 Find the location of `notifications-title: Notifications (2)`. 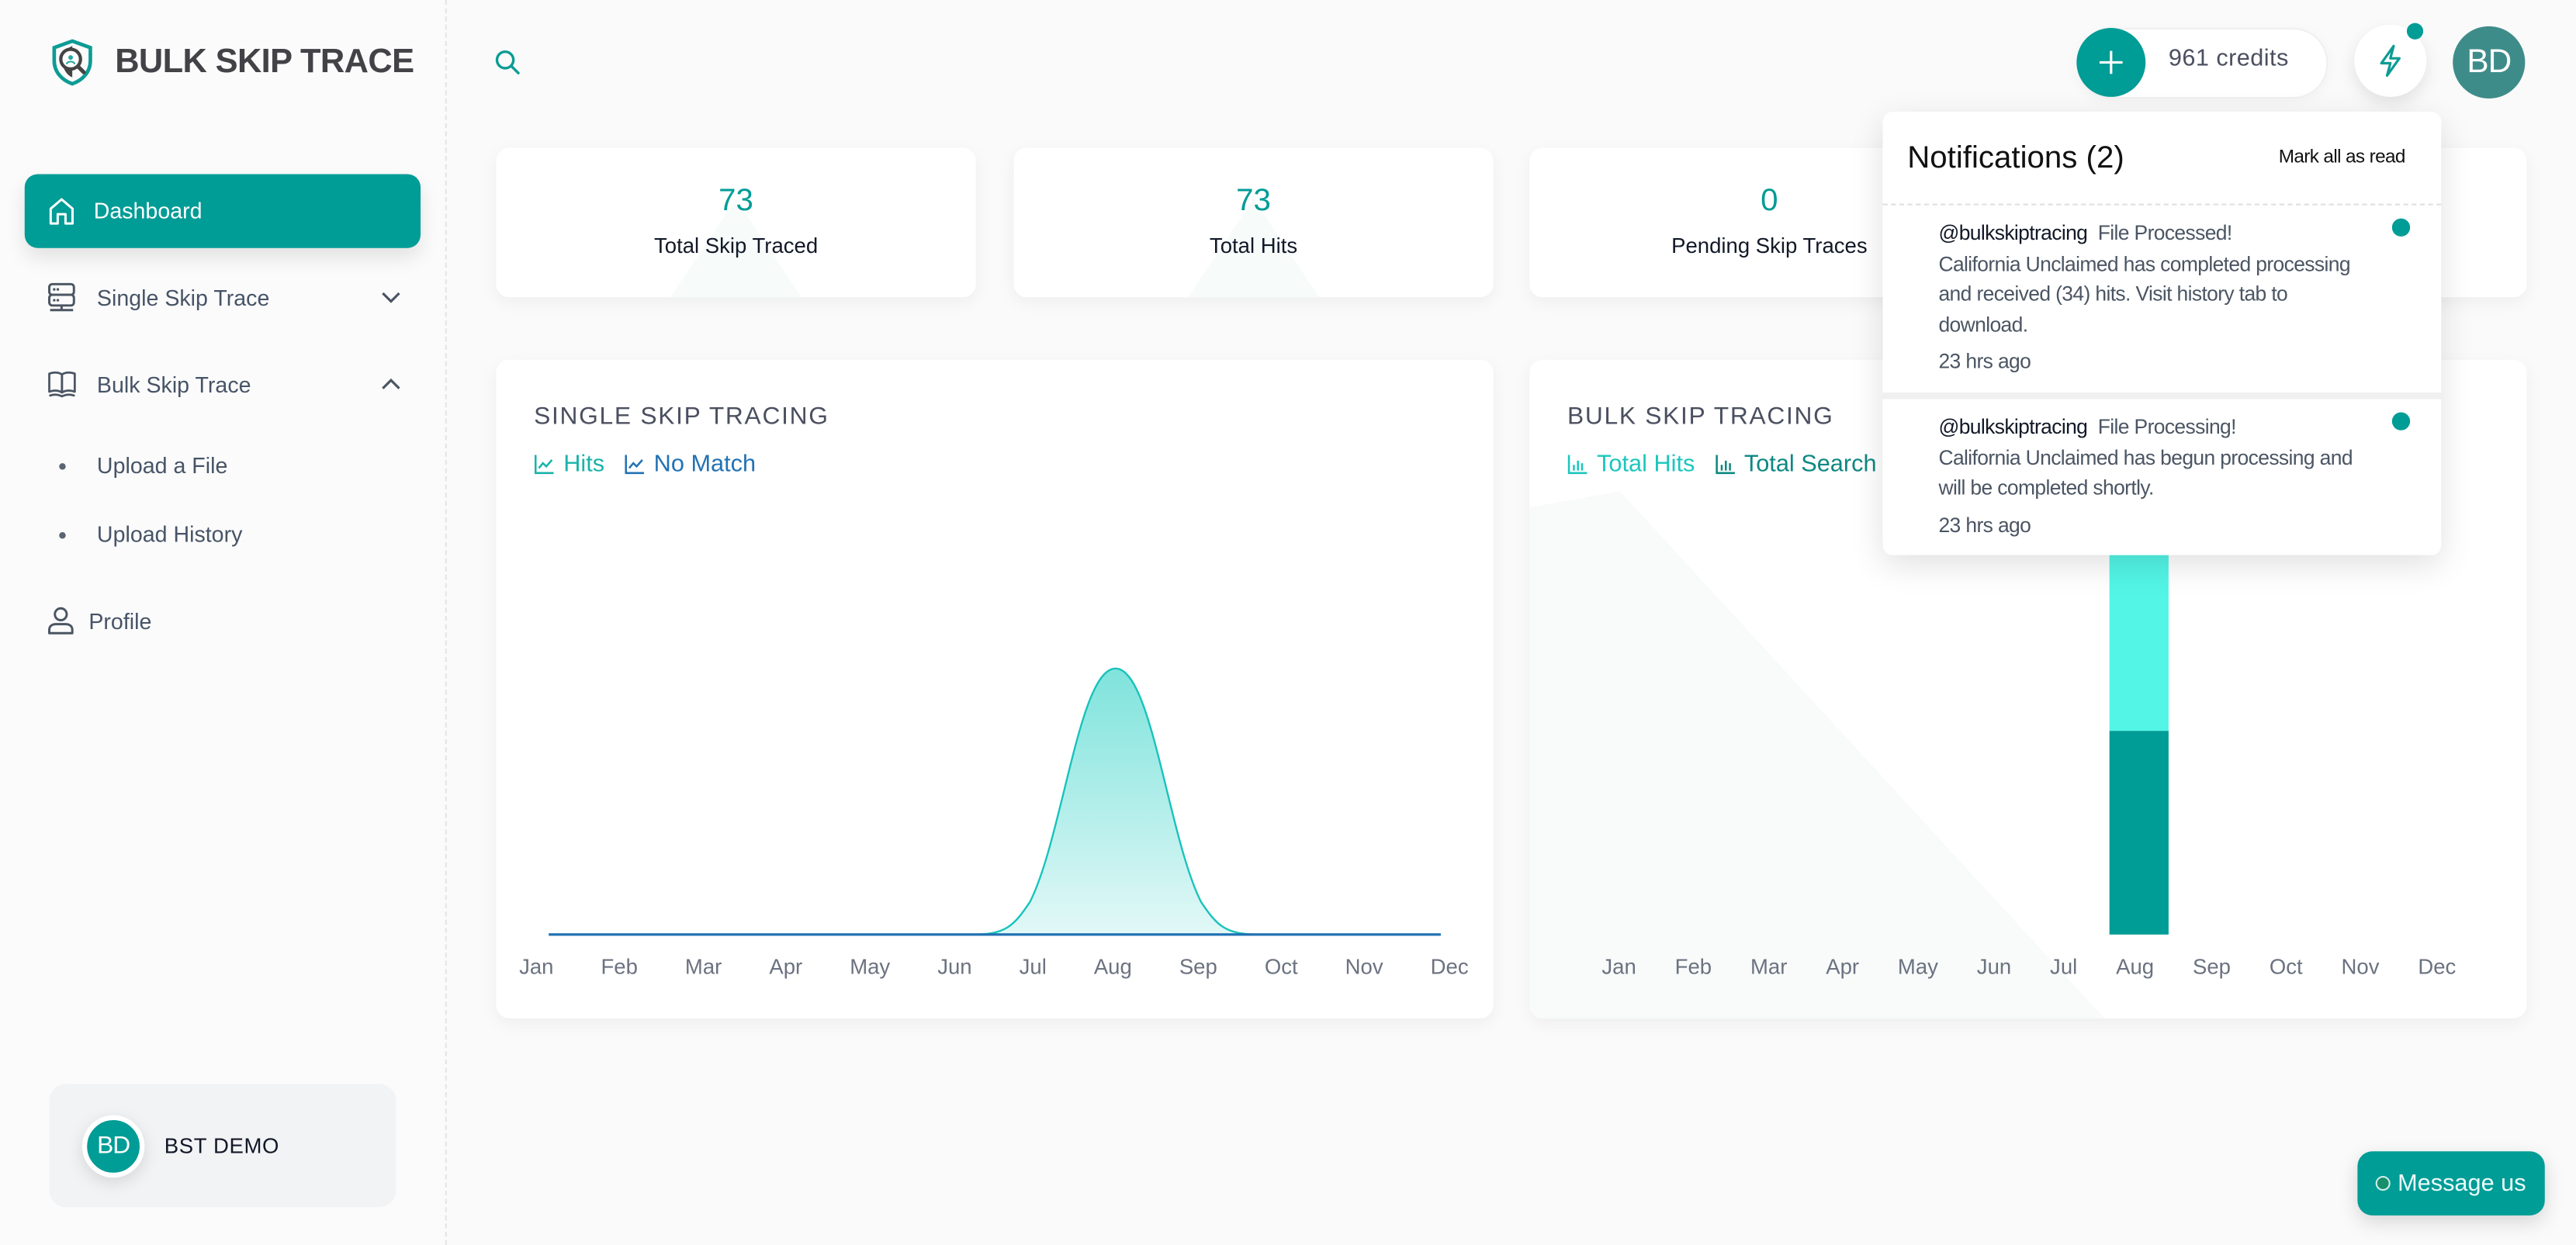

notifications-title: Notifications (2) is located at coordinates (2015, 158).